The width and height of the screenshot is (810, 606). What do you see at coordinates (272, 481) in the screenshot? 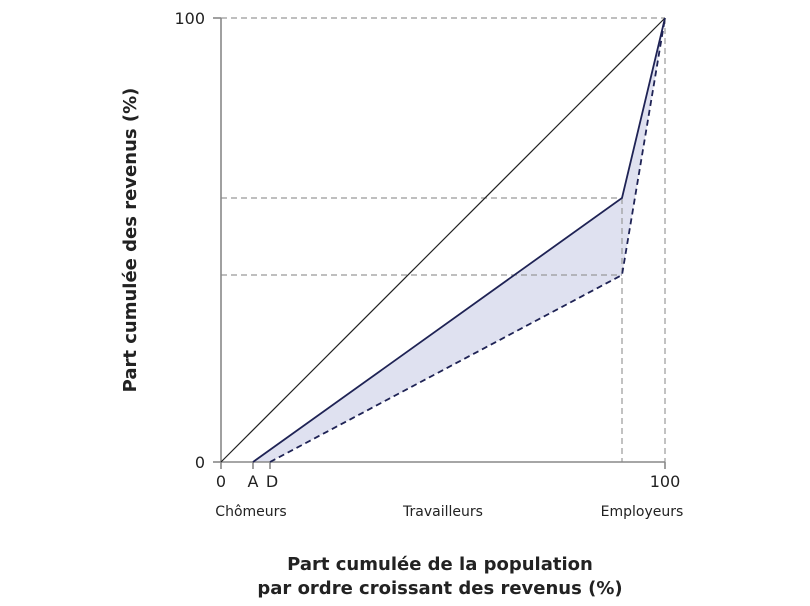
I see `x-tick-d: D` at bounding box center [272, 481].